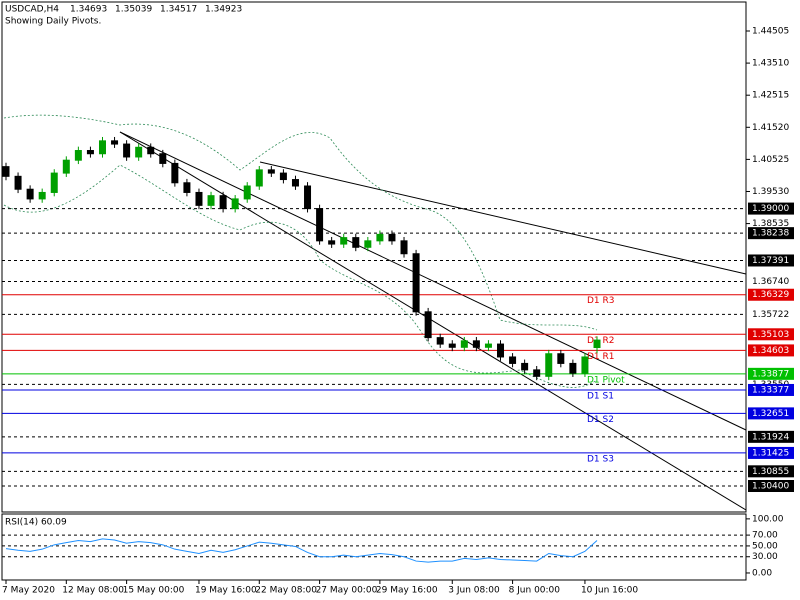 This screenshot has width=800, height=600. I want to click on x-tick-label: 27 May 00:00, so click(347, 591).